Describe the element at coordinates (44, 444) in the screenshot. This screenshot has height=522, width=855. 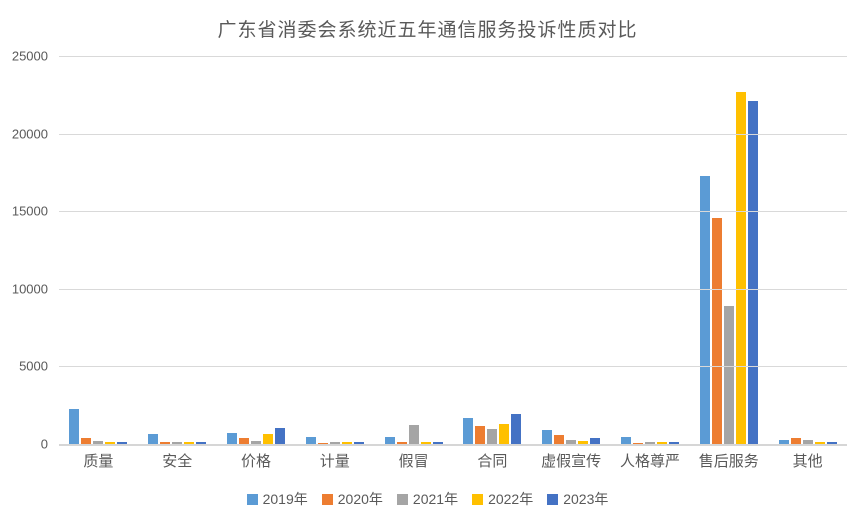
I see `y-tick-label: 0` at that location.